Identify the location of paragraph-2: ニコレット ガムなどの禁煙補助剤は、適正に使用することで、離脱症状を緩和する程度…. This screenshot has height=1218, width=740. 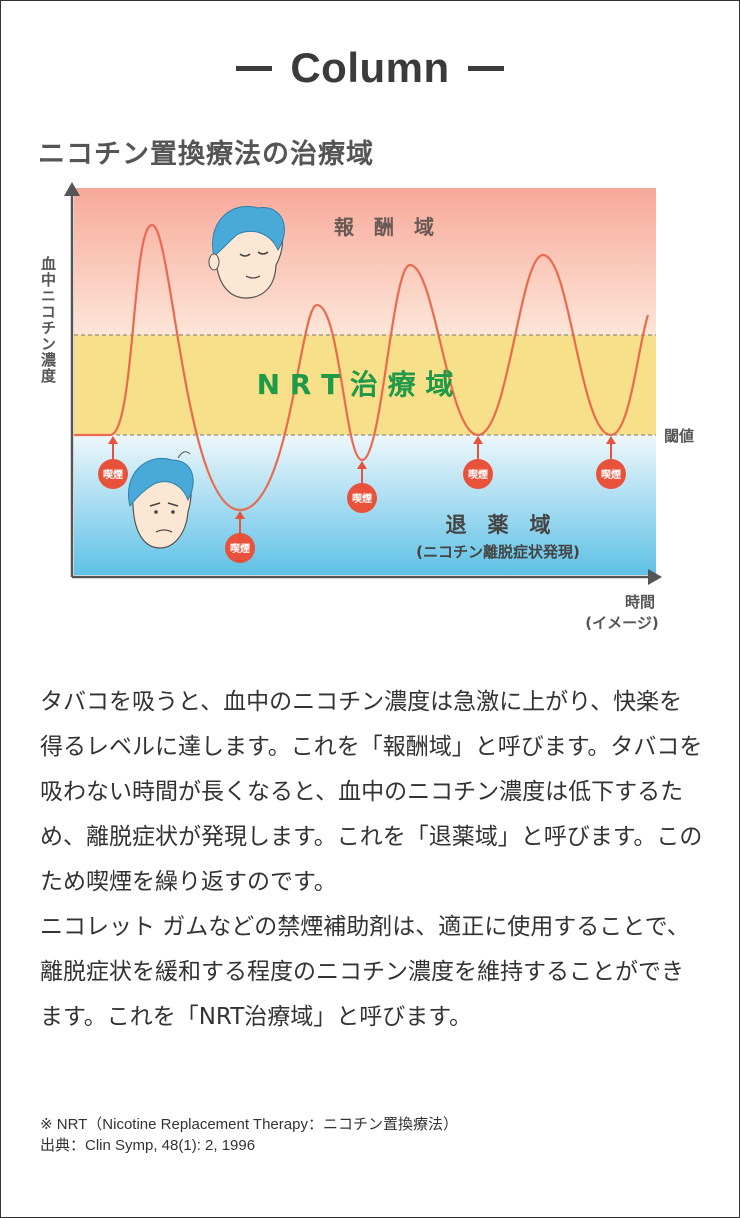
(365, 972).